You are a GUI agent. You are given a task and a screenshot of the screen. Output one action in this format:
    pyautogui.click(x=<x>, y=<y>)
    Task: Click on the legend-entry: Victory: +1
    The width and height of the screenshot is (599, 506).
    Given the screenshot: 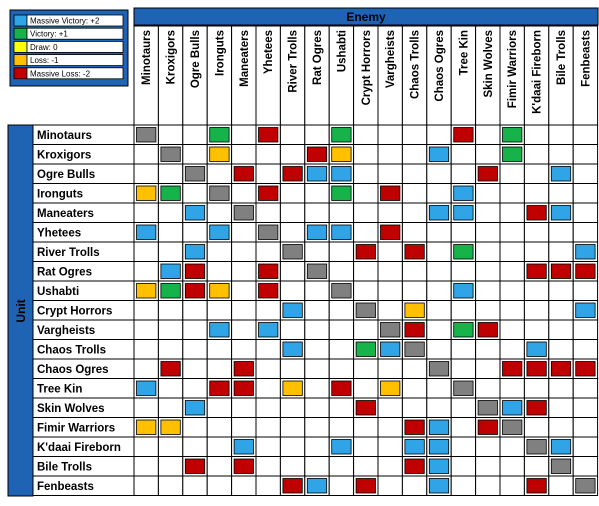 What is the action you would take?
    pyautogui.click(x=49, y=34)
    